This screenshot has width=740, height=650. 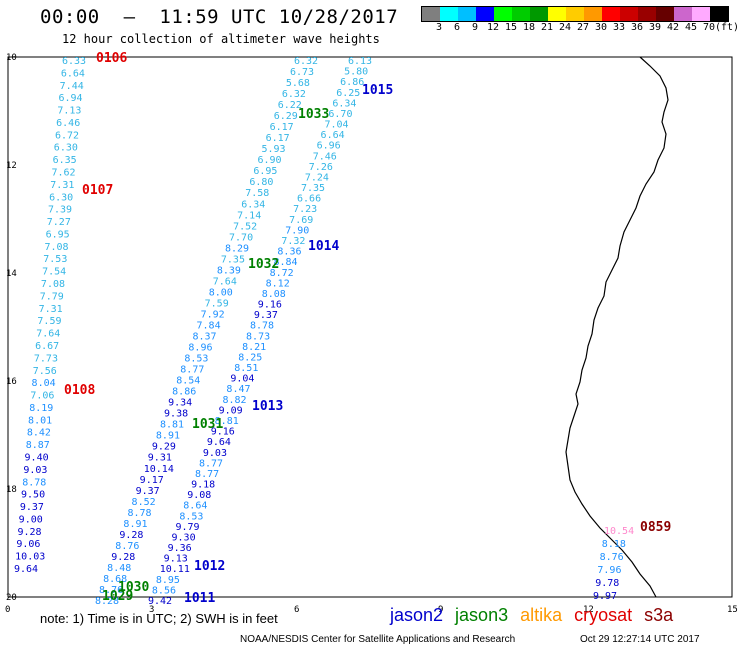 I want to click on wave-height-value: 8.54, so click(x=188, y=381).